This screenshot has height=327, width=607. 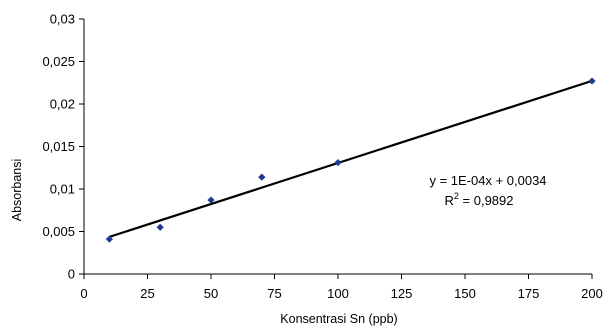 I want to click on x-tick-label: 0, so click(x=83, y=293).